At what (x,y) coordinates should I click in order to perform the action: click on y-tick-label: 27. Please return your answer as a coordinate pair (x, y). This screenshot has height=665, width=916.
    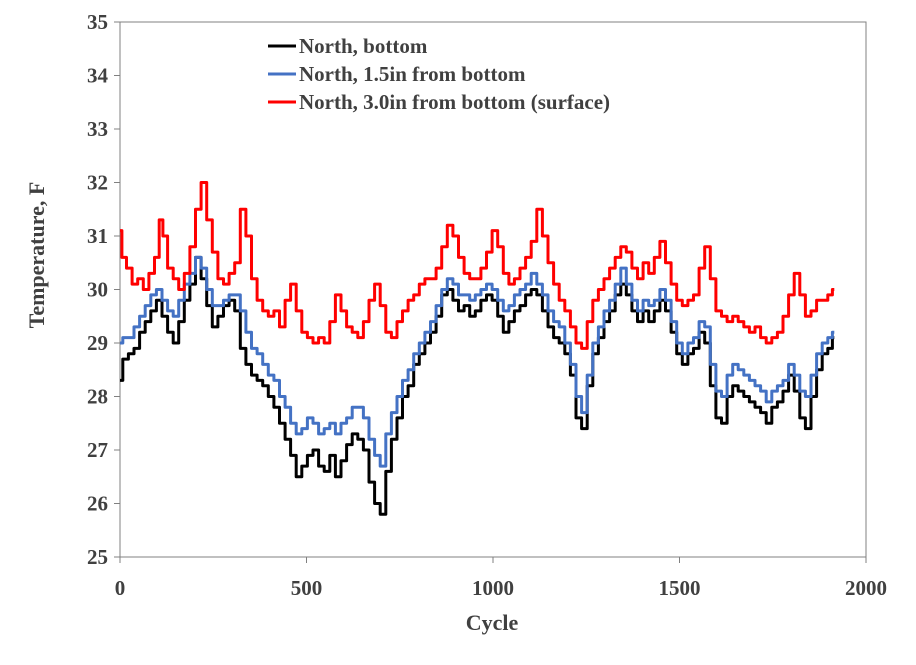
    Looking at the image, I should click on (97, 450).